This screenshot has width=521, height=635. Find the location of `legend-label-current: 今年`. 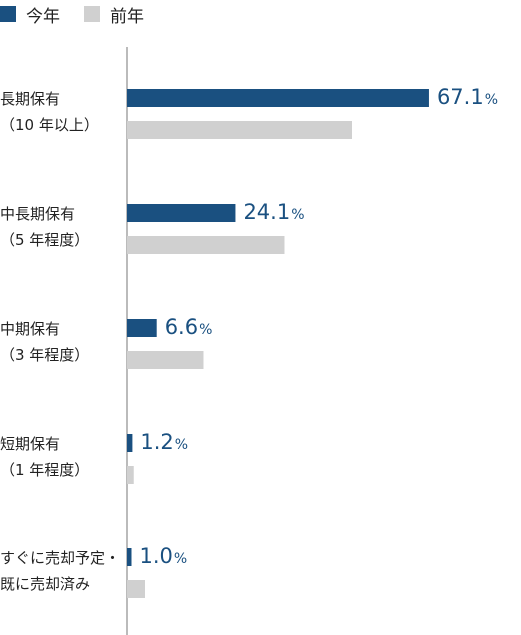

legend-label-current: 今年 is located at coordinates (43, 16).